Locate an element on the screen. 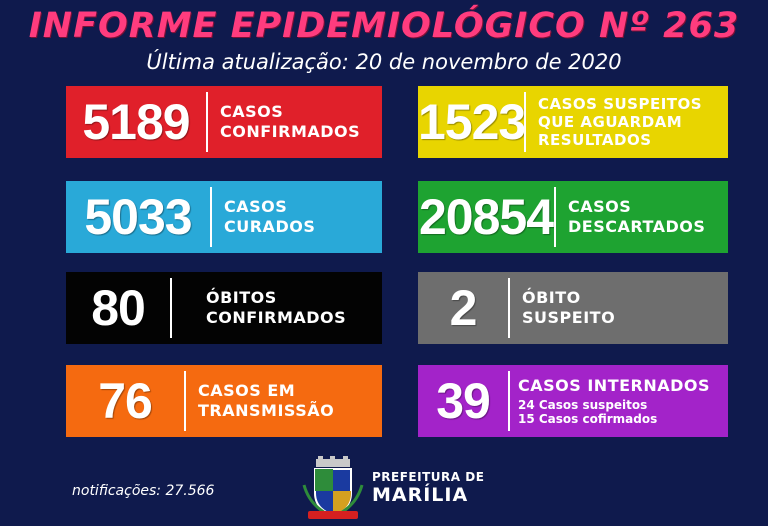 This screenshot has height=526, width=768. card-transmission: 76 CASOS EM TRANSMISSÃO is located at coordinates (224, 401).